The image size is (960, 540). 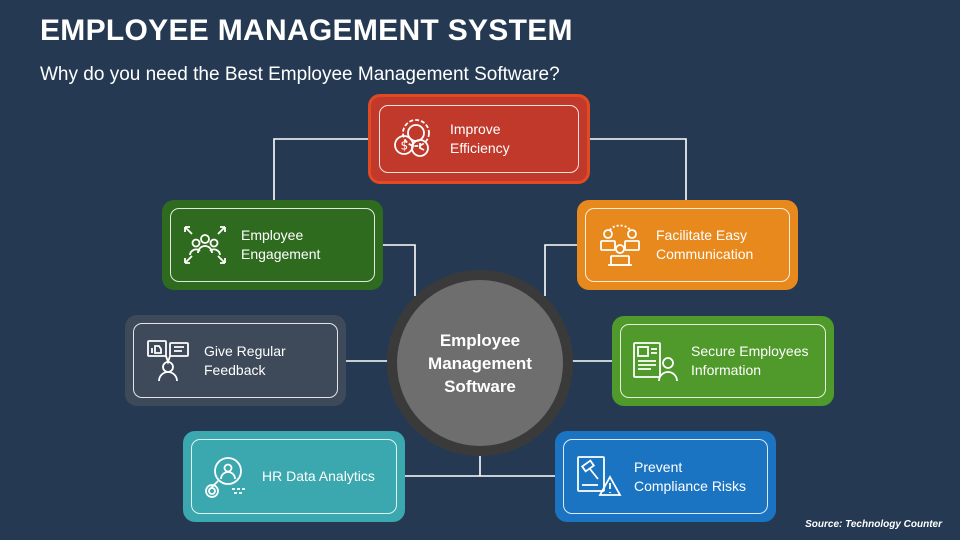 I want to click on card-hr-analytics: HR Data Analytics, so click(x=294, y=476).